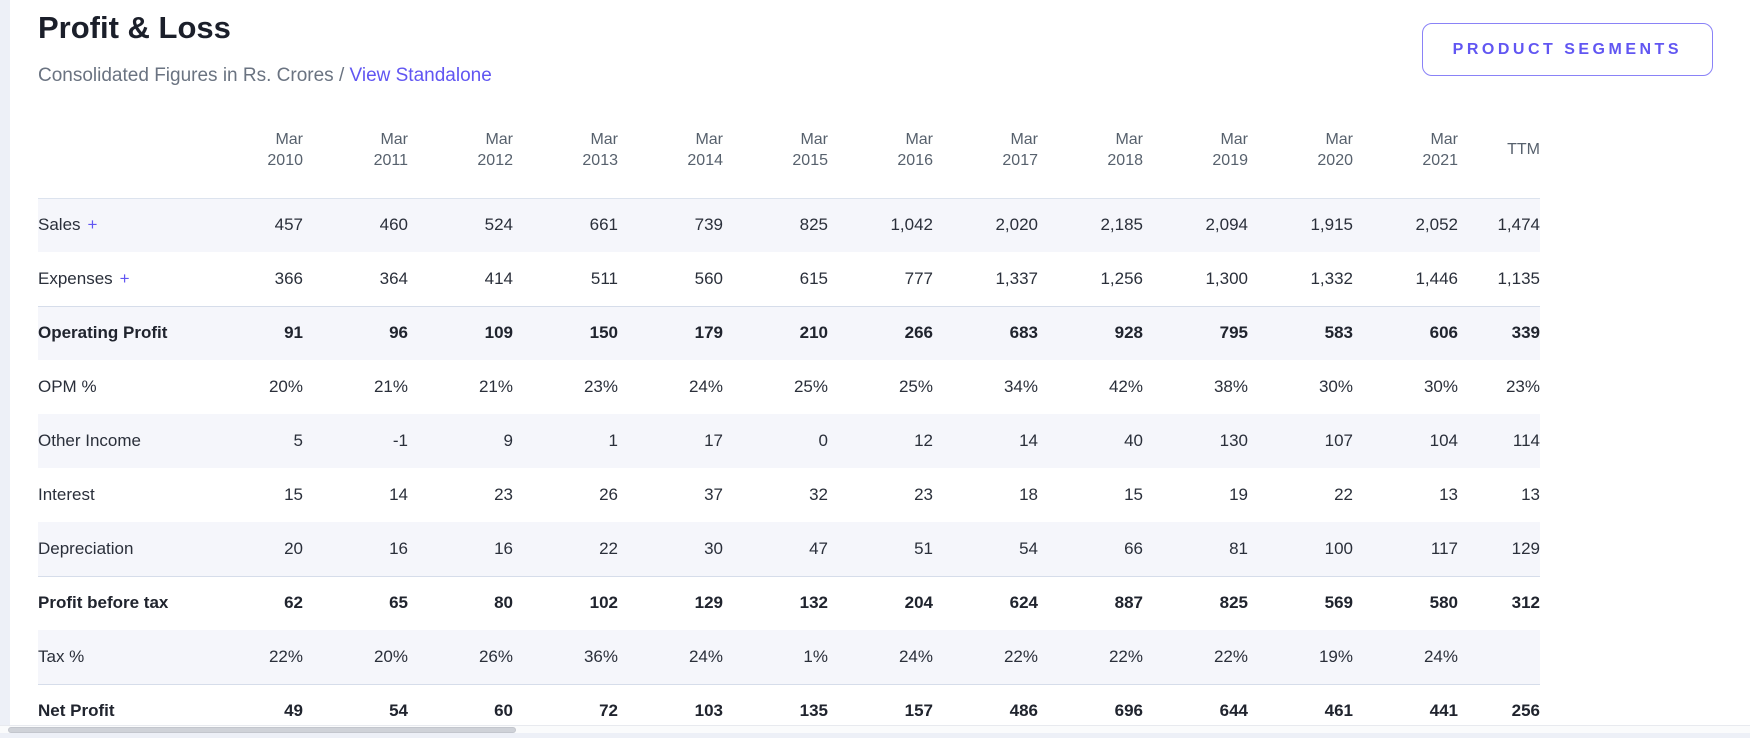  What do you see at coordinates (775, 279) in the screenshot?
I see `value-cell: 615` at bounding box center [775, 279].